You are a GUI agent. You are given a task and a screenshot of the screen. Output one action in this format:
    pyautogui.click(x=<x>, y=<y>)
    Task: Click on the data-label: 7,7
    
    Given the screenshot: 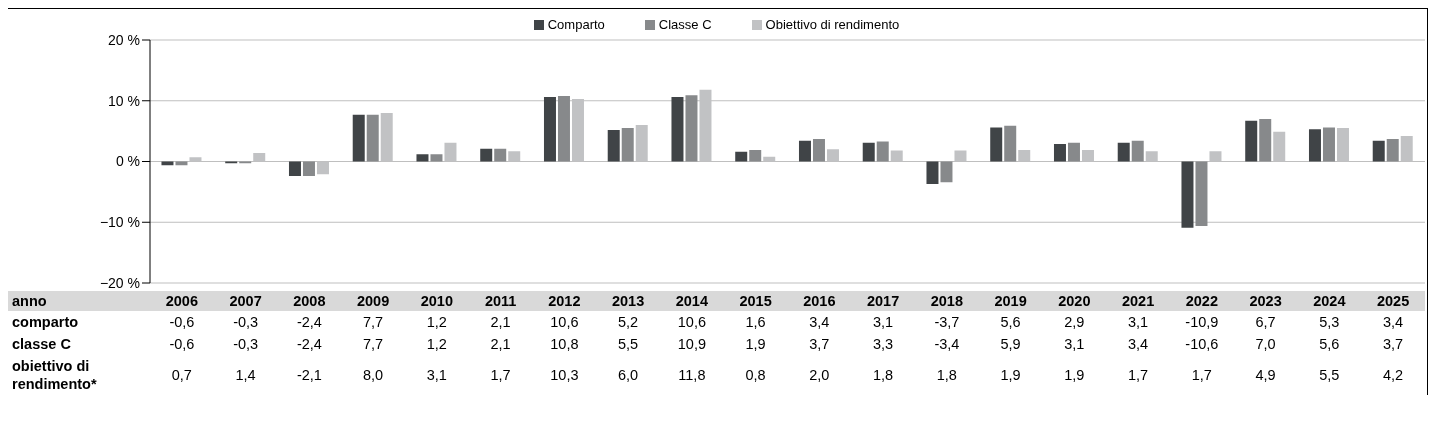 What is the action you would take?
    pyautogui.click(x=373, y=344)
    